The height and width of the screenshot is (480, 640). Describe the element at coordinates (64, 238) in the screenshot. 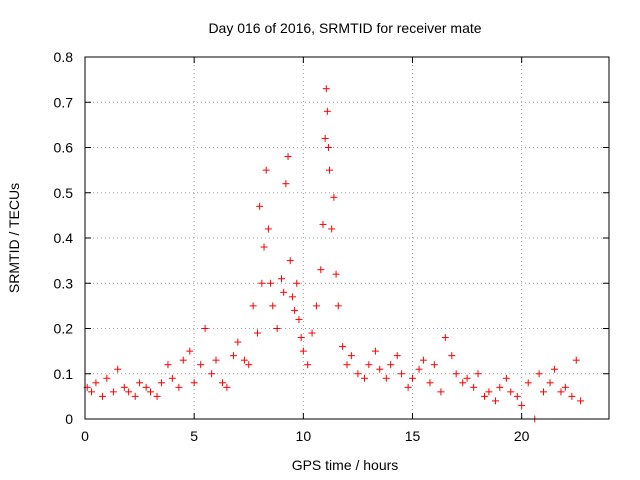

I see `y-tick-label: 0.4` at that location.